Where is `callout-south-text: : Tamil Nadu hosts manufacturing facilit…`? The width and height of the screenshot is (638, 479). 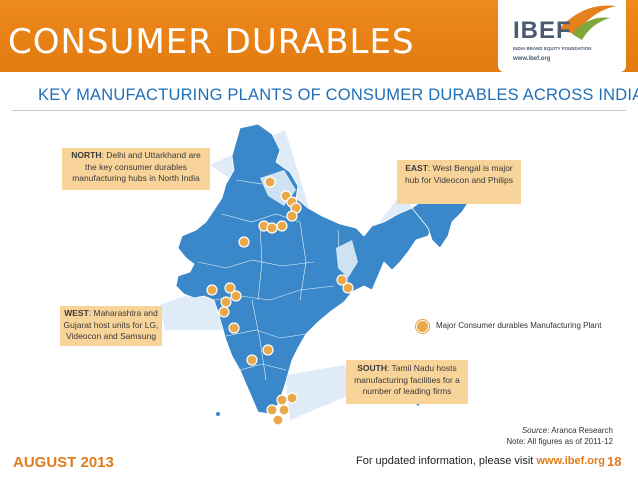
callout-south-text: : Tamil Nadu hosts manufacturing facilit… is located at coordinates (407, 379).